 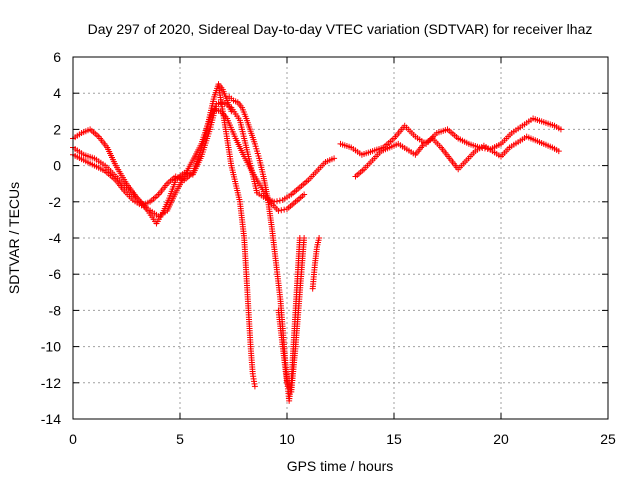 What do you see at coordinates (450, 136) in the screenshot?
I see `series-late-a` at bounding box center [450, 136].